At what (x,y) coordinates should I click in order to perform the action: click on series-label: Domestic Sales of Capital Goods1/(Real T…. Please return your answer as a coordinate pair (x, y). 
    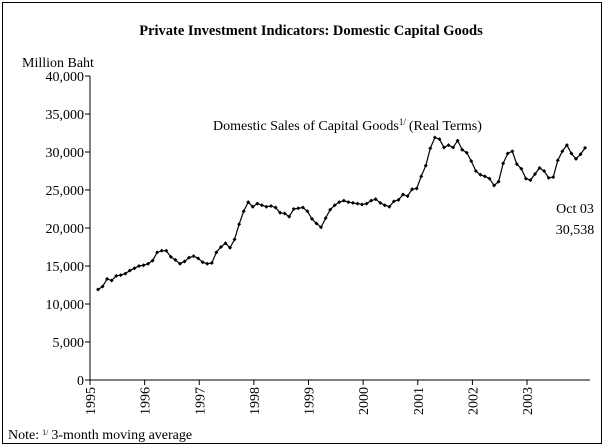
    Looking at the image, I should click on (347, 125).